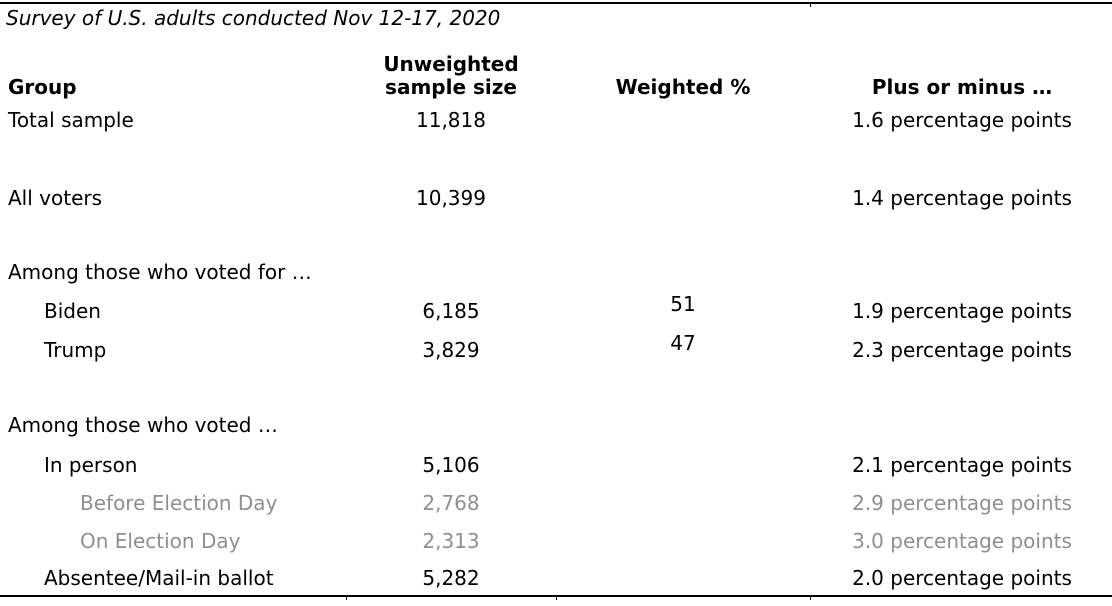 Image resolution: width=1112 pixels, height=606 pixels. What do you see at coordinates (556, 347) in the screenshot?
I see `table-row: Trump 3,829 47 2.3 percentage points` at bounding box center [556, 347].